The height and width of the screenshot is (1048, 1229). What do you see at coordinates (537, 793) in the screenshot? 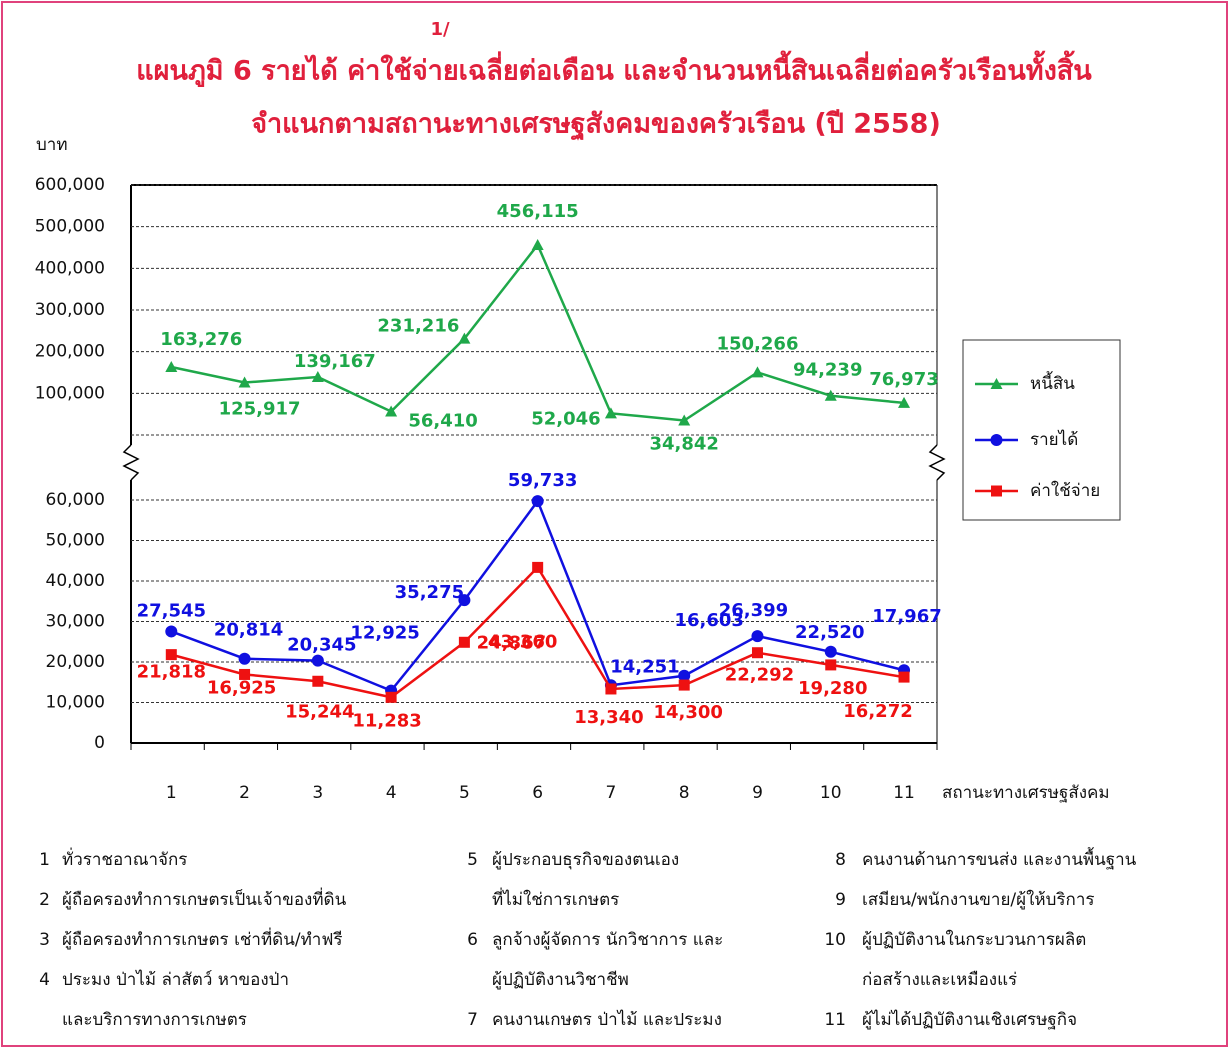
I see `x-tick-label: 6` at bounding box center [537, 793].